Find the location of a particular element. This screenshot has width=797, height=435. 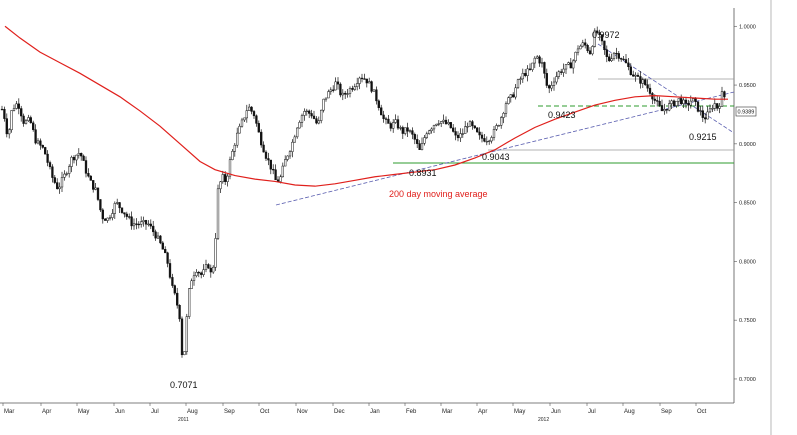

label-low-0.7071: 0.7071 is located at coordinates (184, 385).